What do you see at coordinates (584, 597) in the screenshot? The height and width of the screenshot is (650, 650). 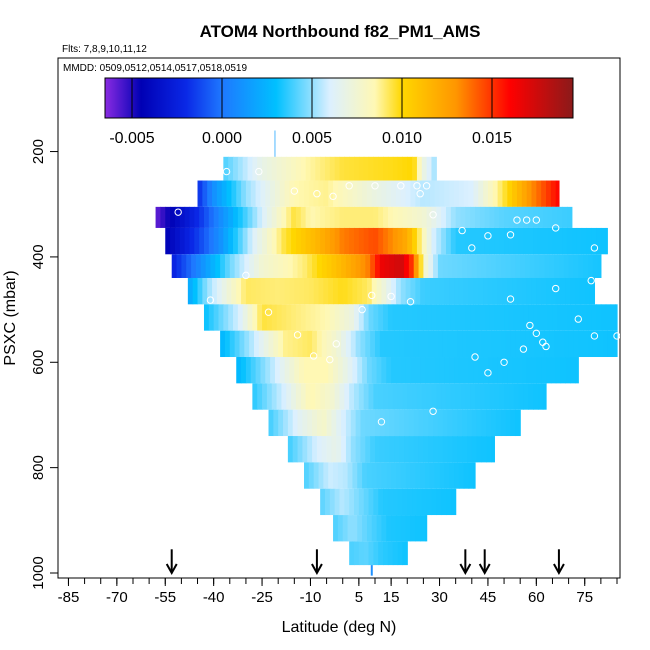 I see `x-tick-label: 75` at bounding box center [584, 597].